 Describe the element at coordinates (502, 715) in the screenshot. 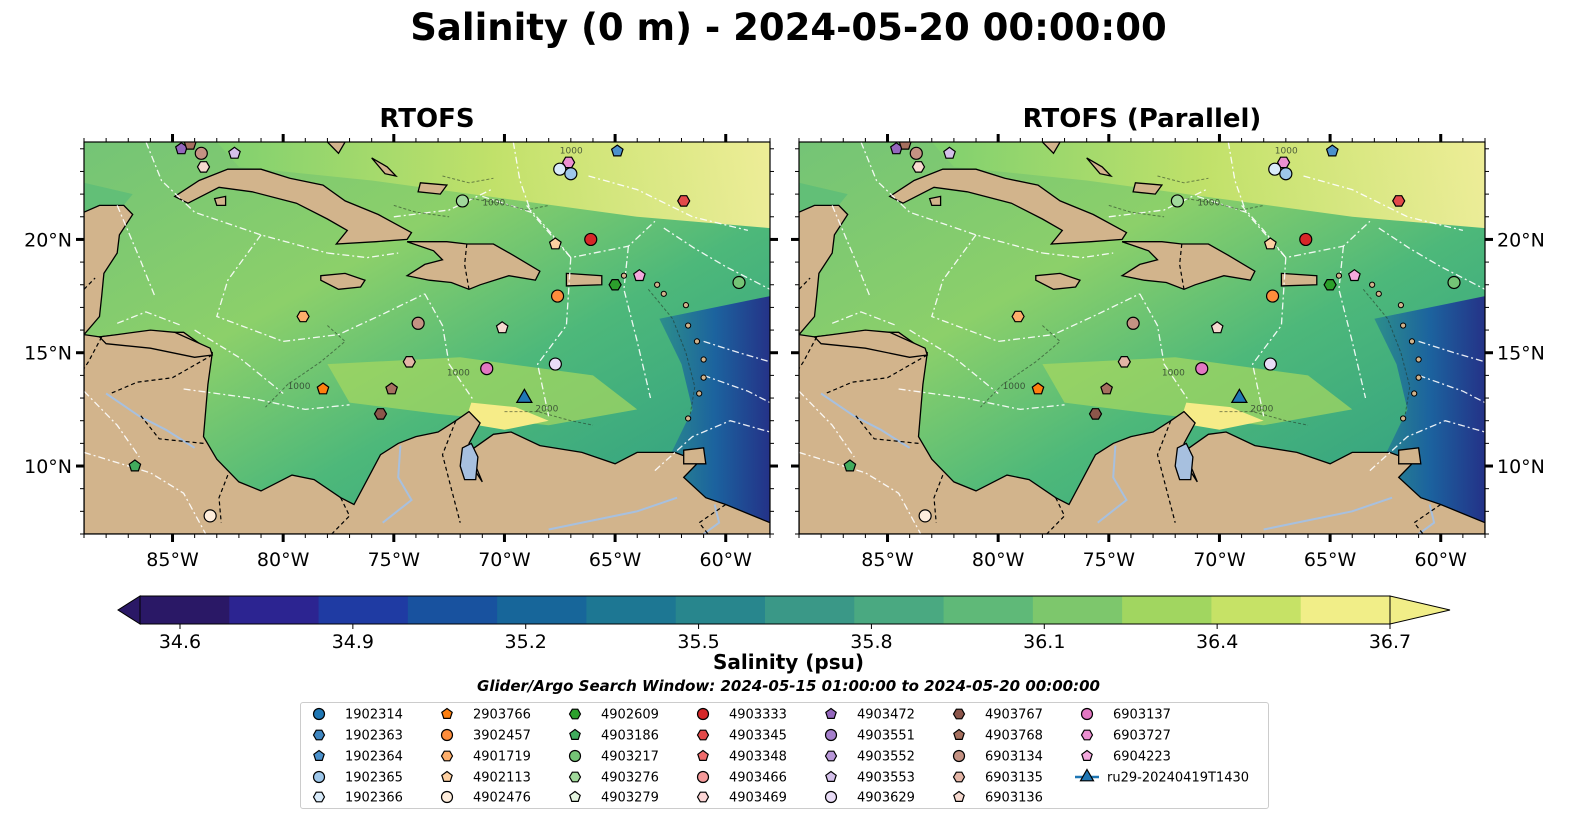

I see `legend-label: 2903766` at that location.